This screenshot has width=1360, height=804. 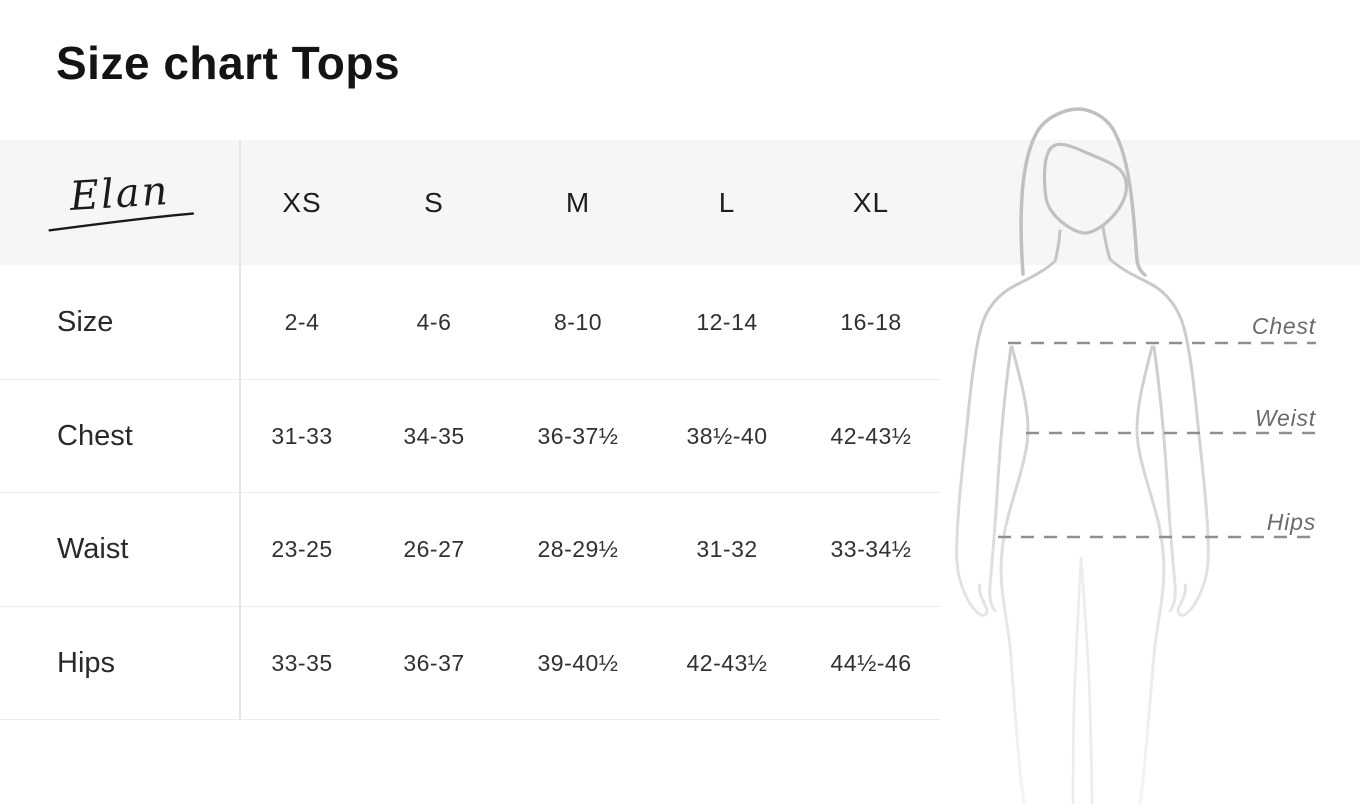 What do you see at coordinates (302, 549) in the screenshot?
I see `waist-value-xs: 23-25` at bounding box center [302, 549].